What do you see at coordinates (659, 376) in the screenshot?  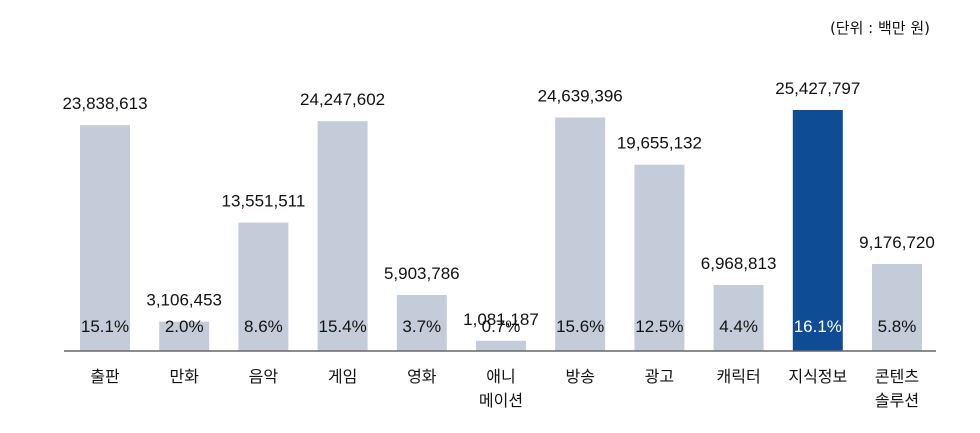 I see `category-label-8: 광고` at bounding box center [659, 376].